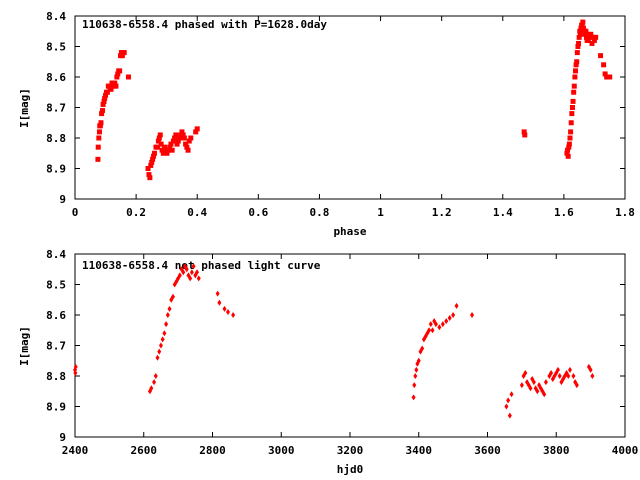 The width and height of the screenshot is (640, 480). What do you see at coordinates (625, 212) in the screenshot?
I see `x-tick-label: 1.8` at bounding box center [625, 212].